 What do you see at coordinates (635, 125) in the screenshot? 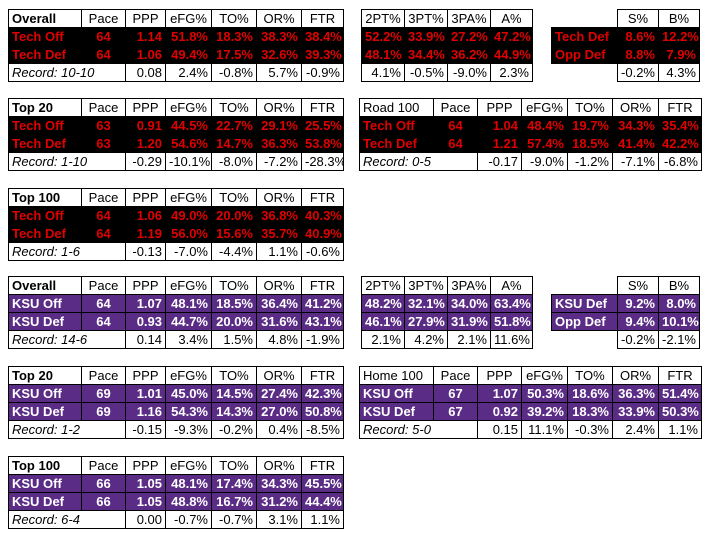
I see `table-cell: 34.3%` at bounding box center [635, 125].